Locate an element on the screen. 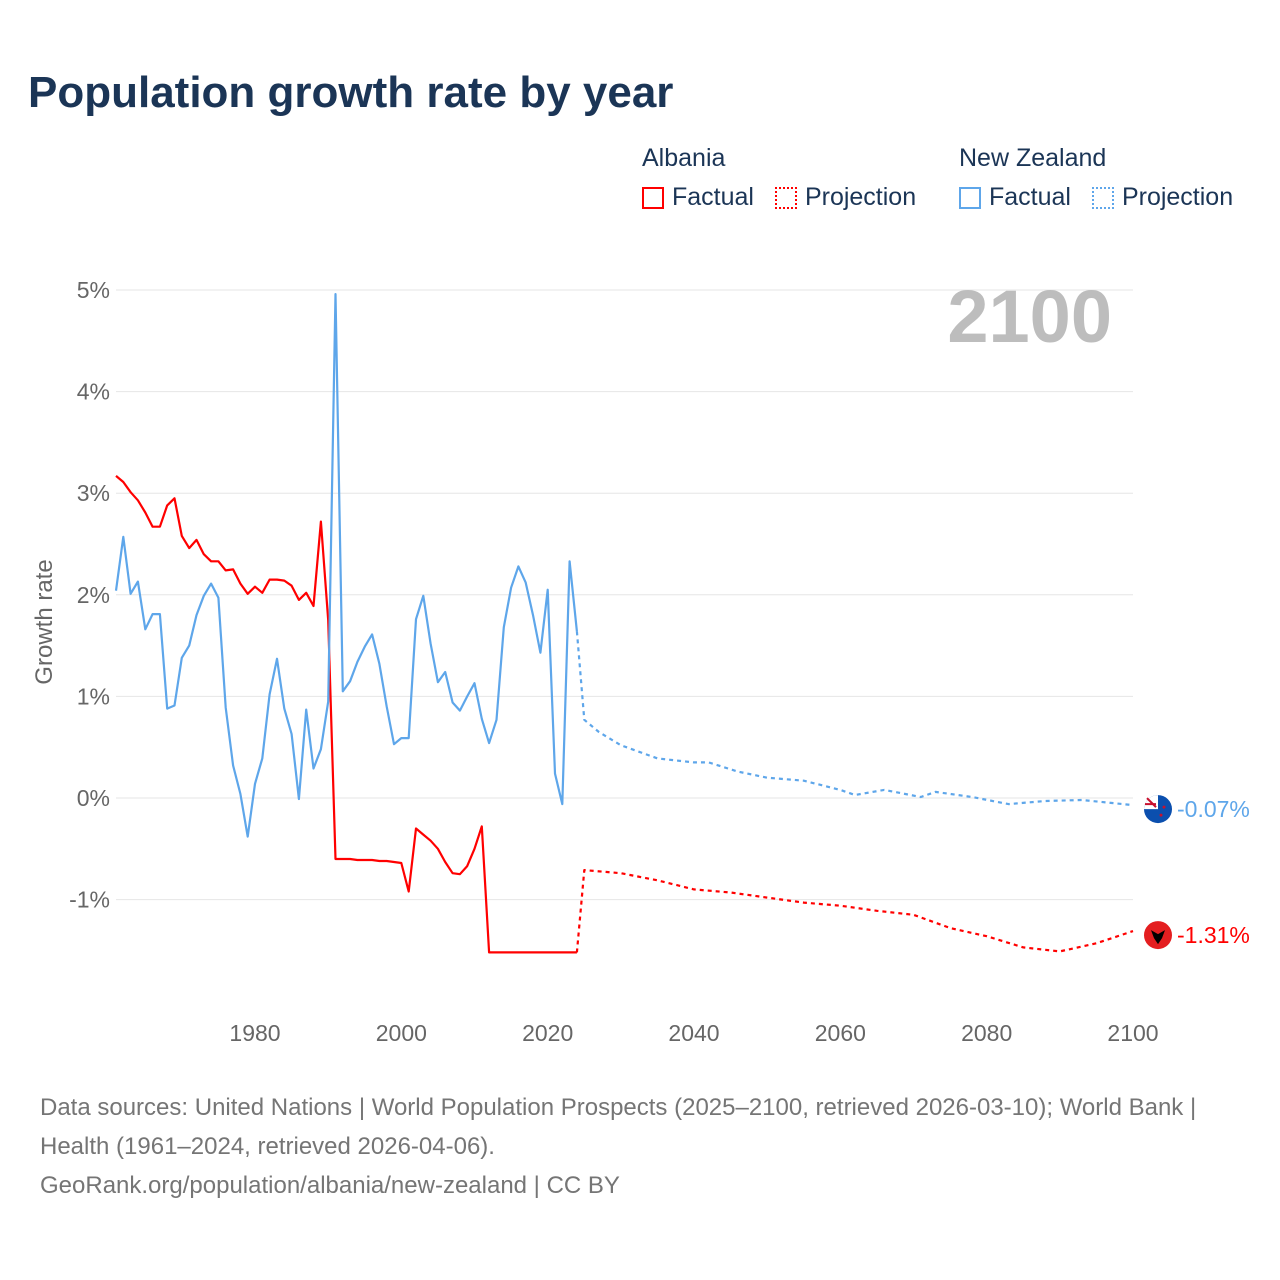 The image size is (1280, 1280). new-zealand-flag-icon is located at coordinates (1158, 809).